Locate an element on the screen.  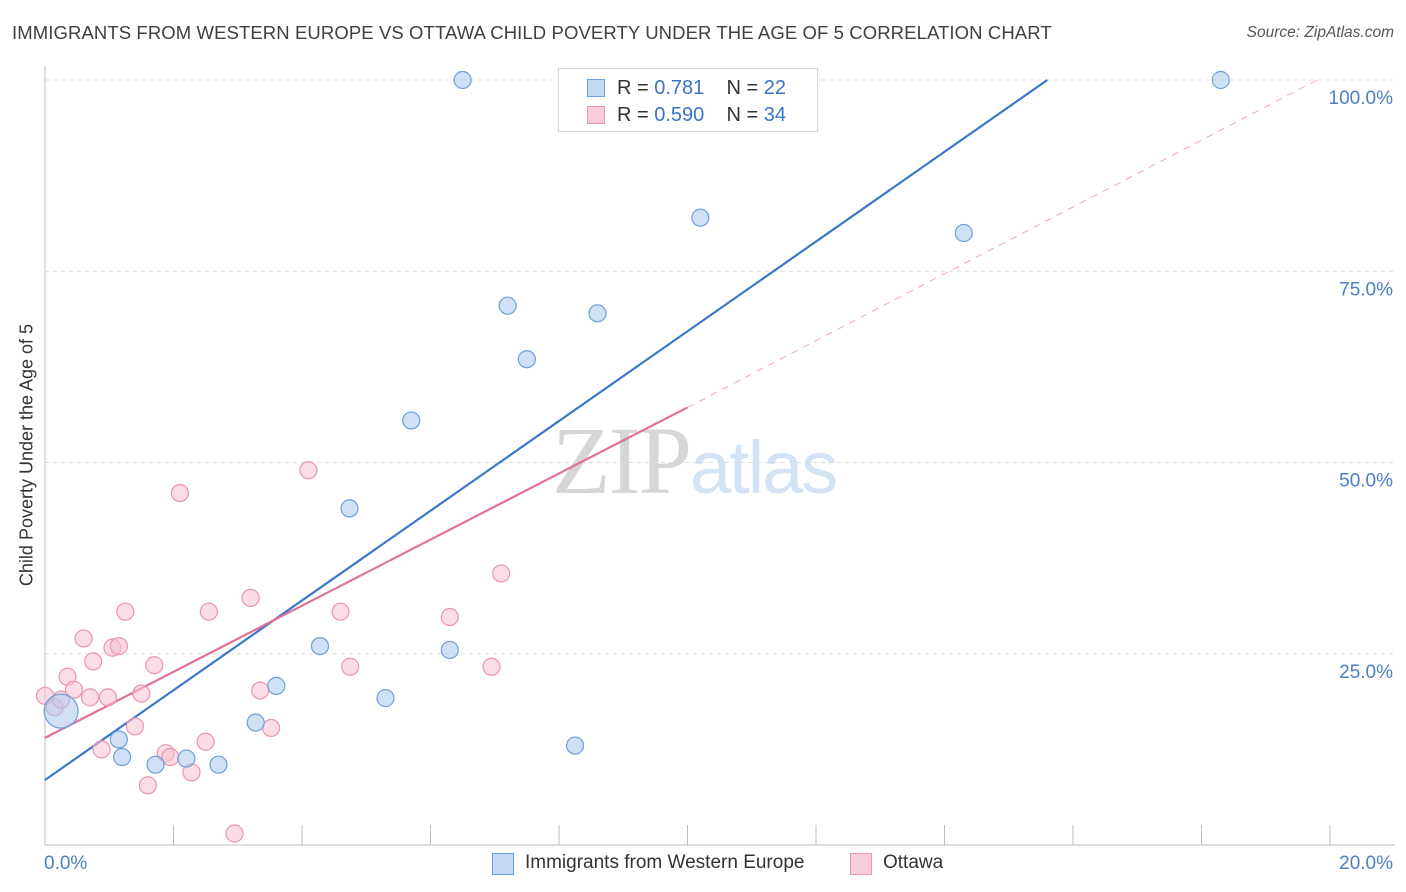
y-tick-label: 100.0% is located at coordinates (1361, 98).